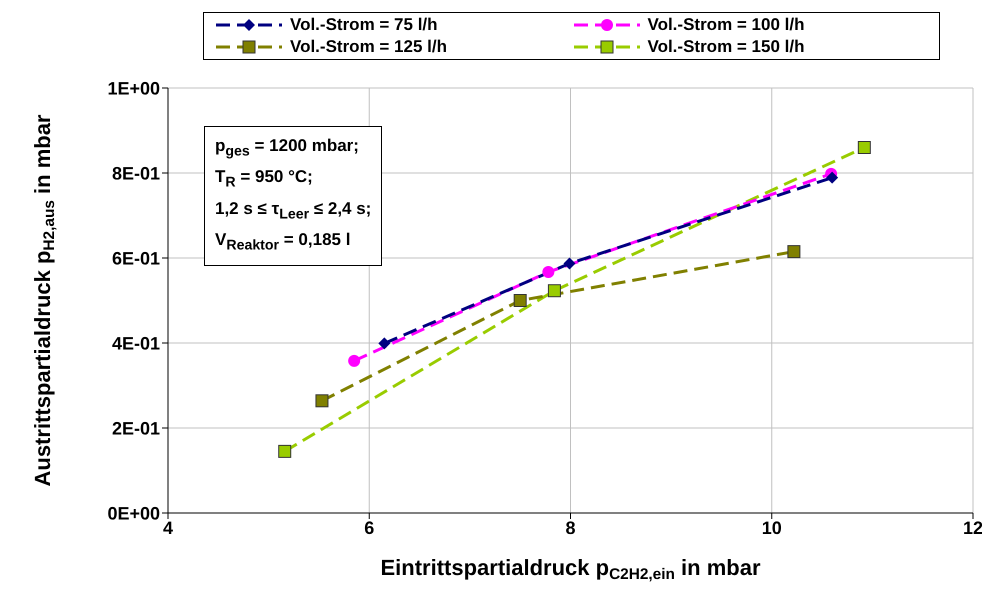  I want to click on annotation: T$_{R}$ = 950 °C;, so click(264, 179).